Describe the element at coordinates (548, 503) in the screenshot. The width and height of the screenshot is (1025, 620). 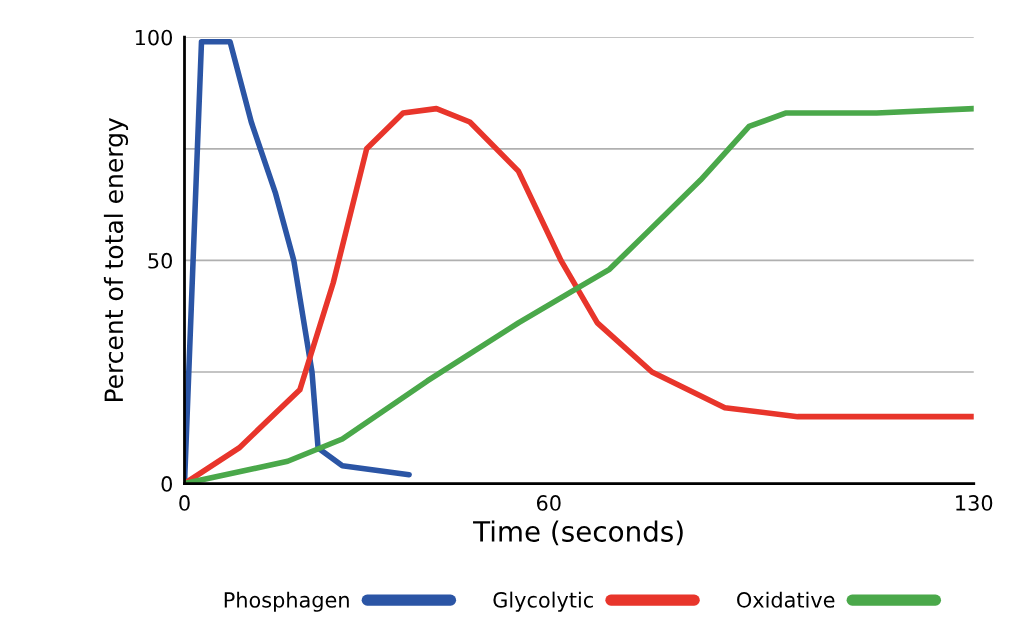
I see `x-tick-label: 60` at that location.